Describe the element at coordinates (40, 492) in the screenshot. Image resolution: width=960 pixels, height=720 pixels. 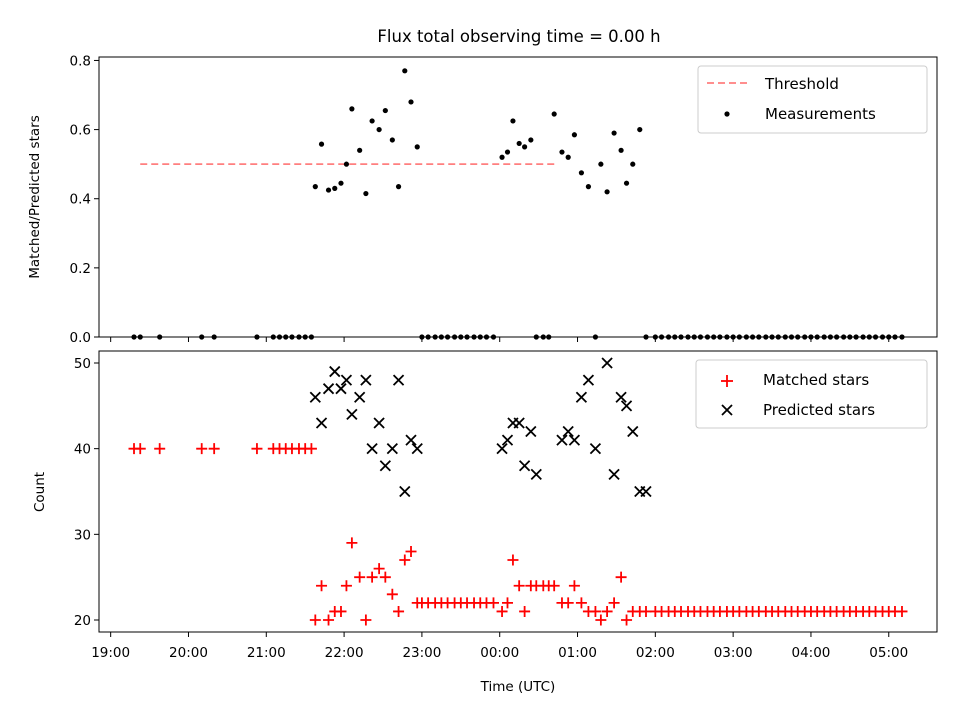
I see `bottom-y-axis-label: Count` at that location.